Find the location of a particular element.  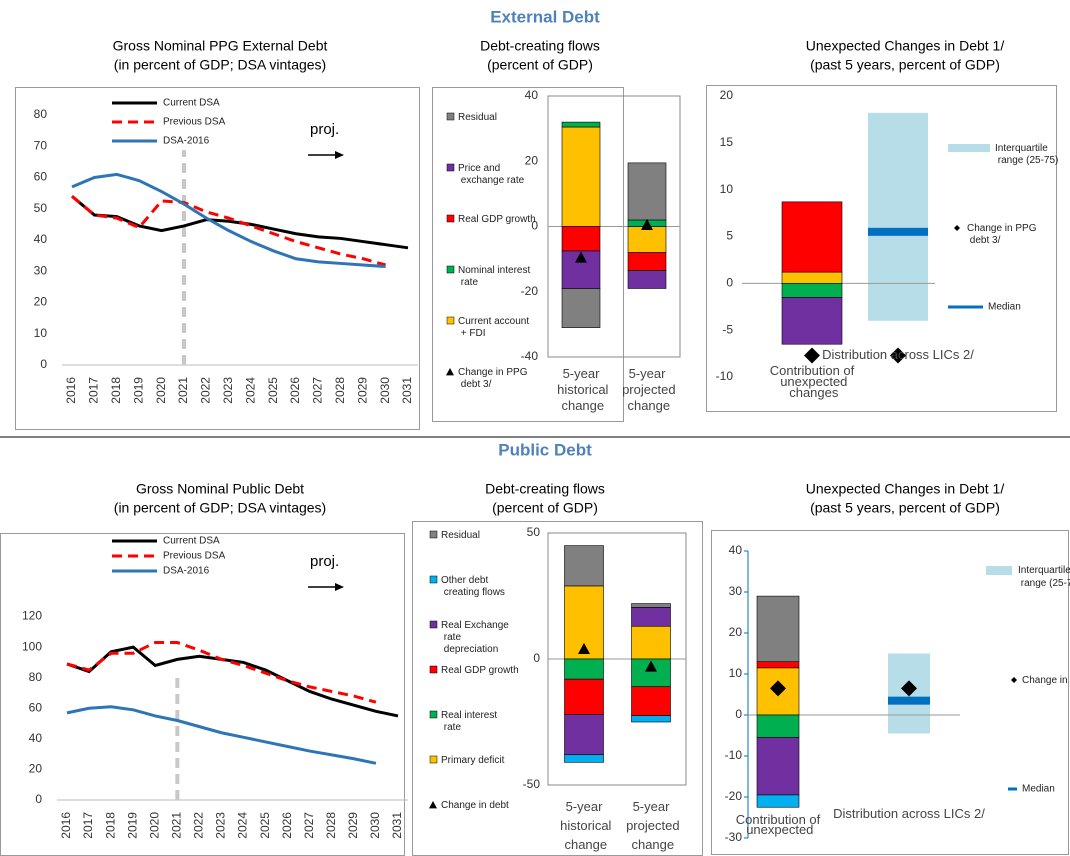

y-tick-label: 5 is located at coordinates (729, 236).